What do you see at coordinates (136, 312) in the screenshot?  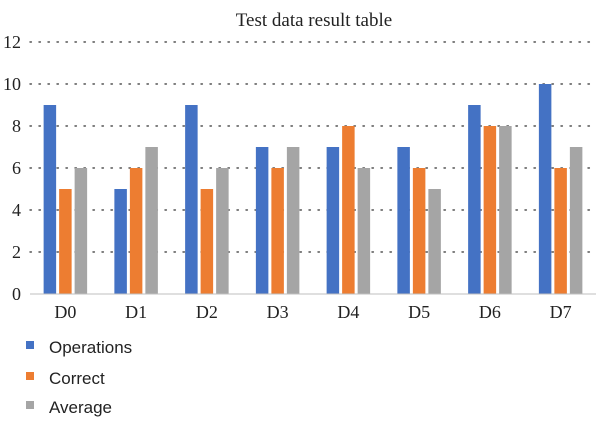 I see `x-tick-label: D1` at bounding box center [136, 312].